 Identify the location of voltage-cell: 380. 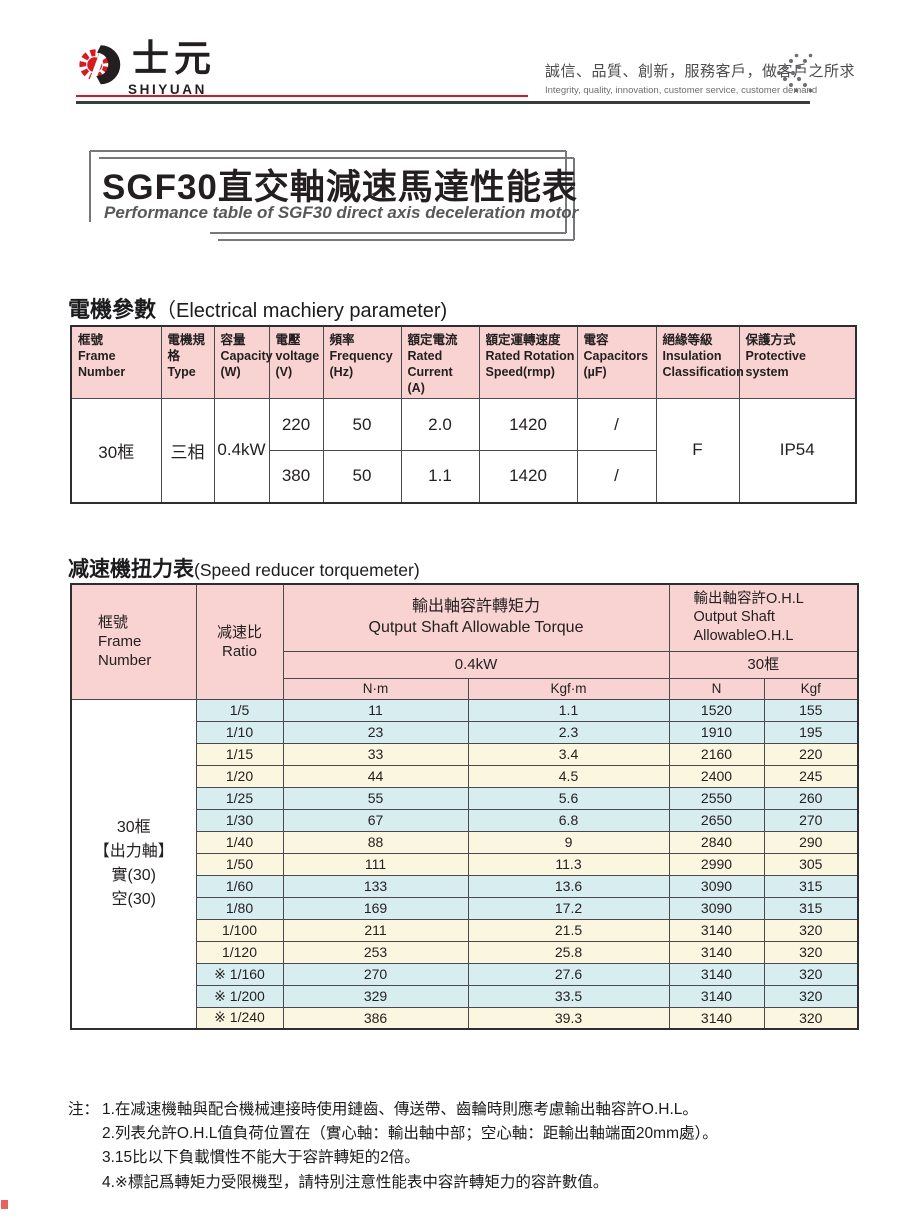
(296, 476).